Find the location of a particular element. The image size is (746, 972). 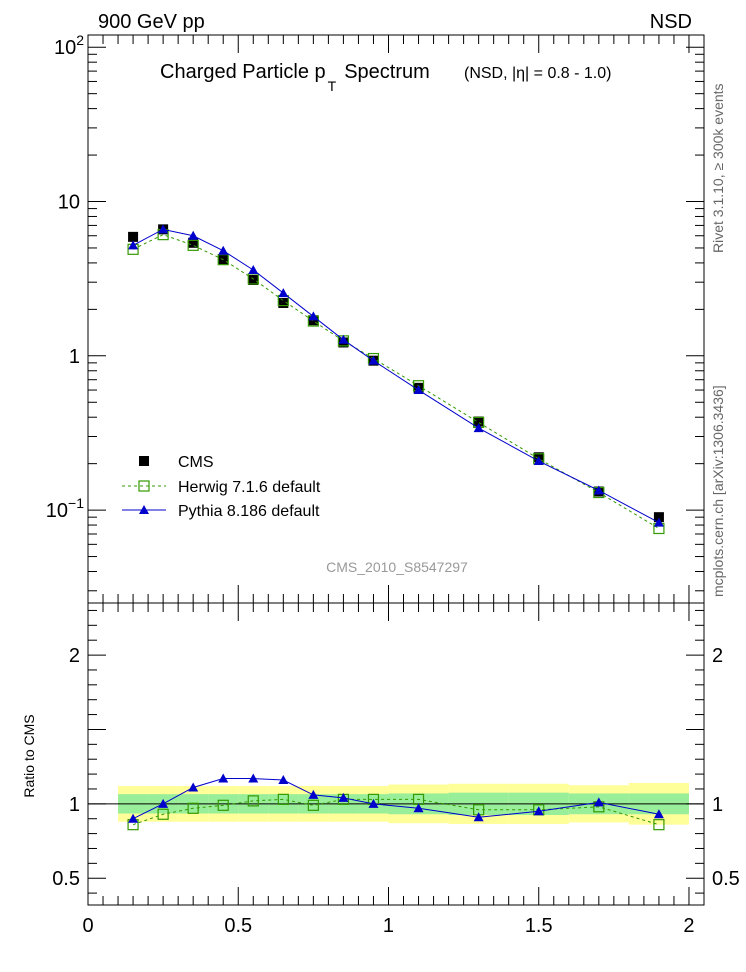

y-tick-label-ratio-left: 1 is located at coordinates (74, 805).